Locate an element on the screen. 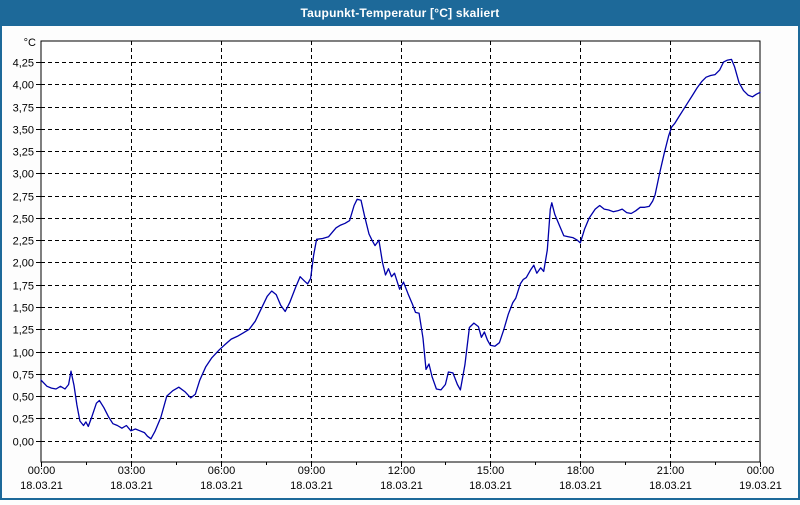  x-tick-time: 15:00 is located at coordinates (491, 471).